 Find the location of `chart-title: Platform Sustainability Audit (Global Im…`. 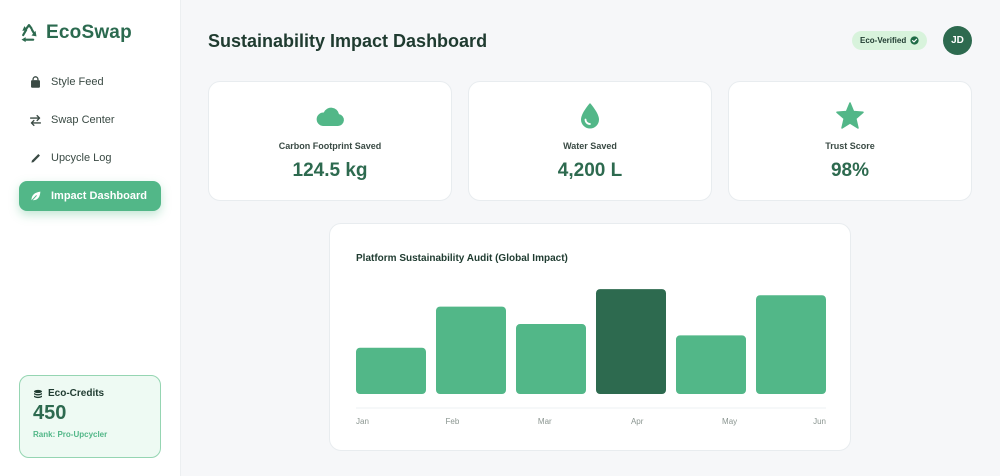

chart-title: Platform Sustainability Audit (Global Im… is located at coordinates (462, 258).